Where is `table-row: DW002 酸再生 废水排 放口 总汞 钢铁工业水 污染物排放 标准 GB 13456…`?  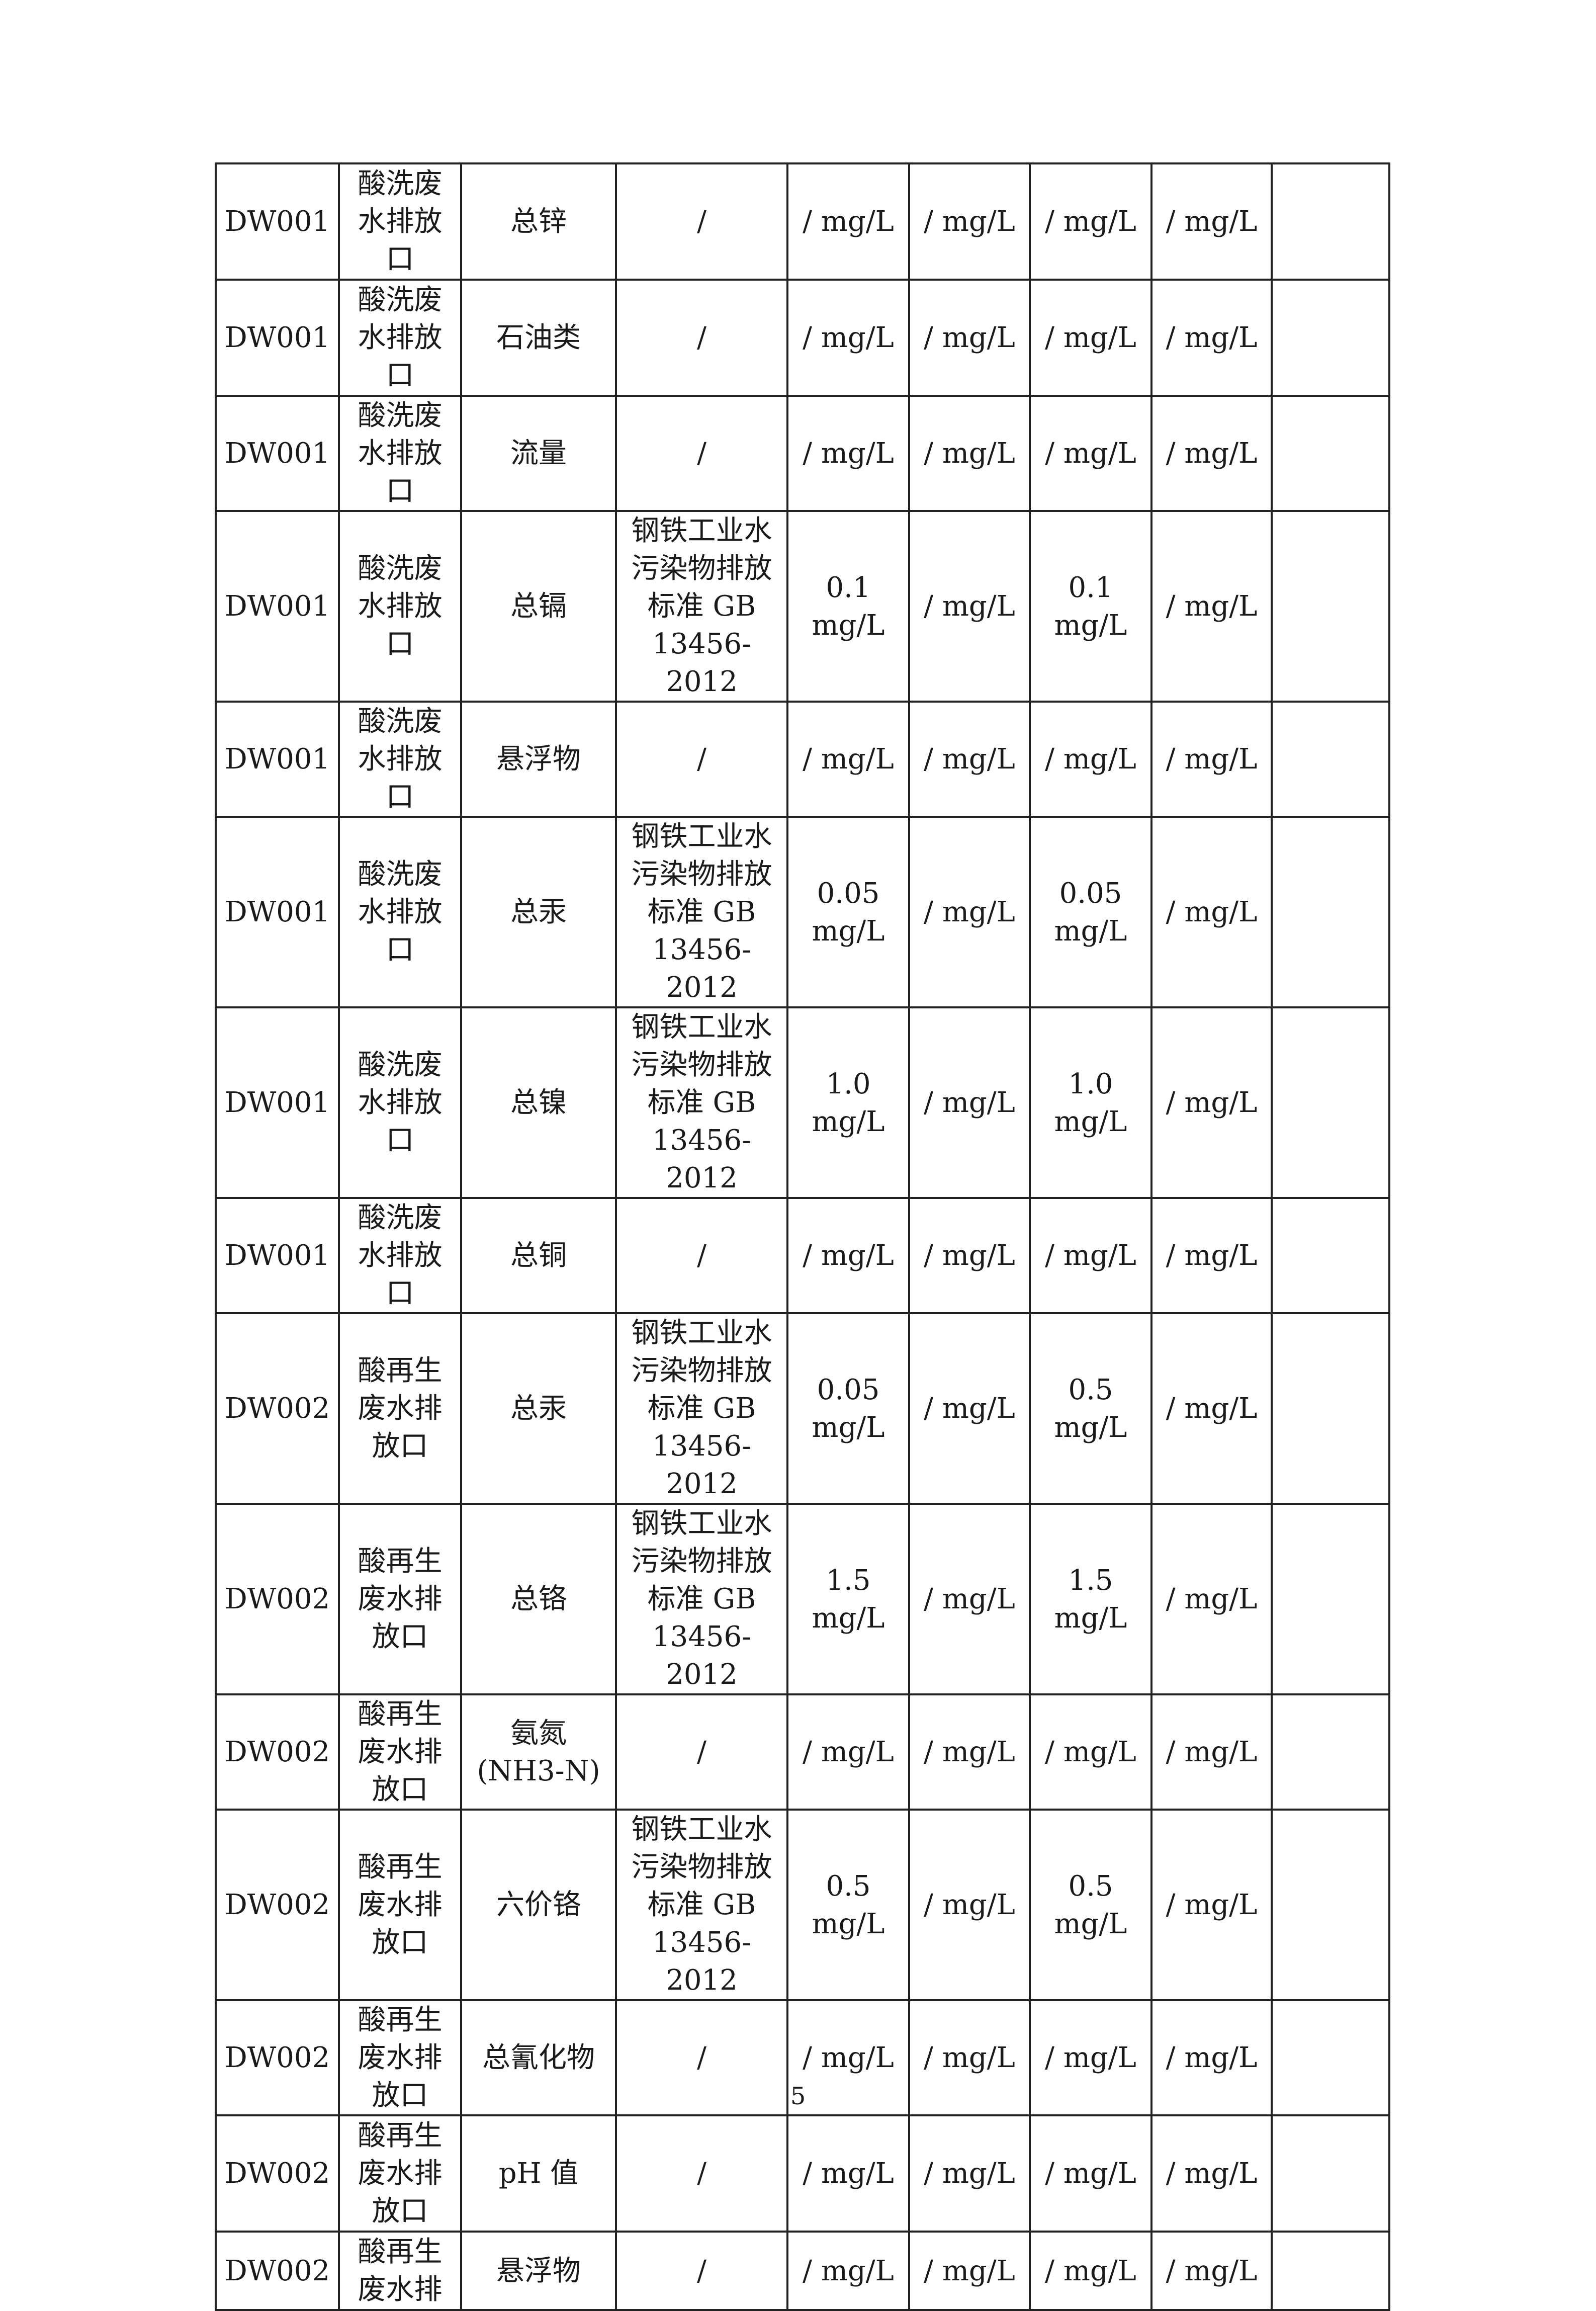
table-row: DW002 酸再生 废水排 放口 总汞 钢铁工业水 污染物排放 标准 GB 13456… is located at coordinates (803, 1409).